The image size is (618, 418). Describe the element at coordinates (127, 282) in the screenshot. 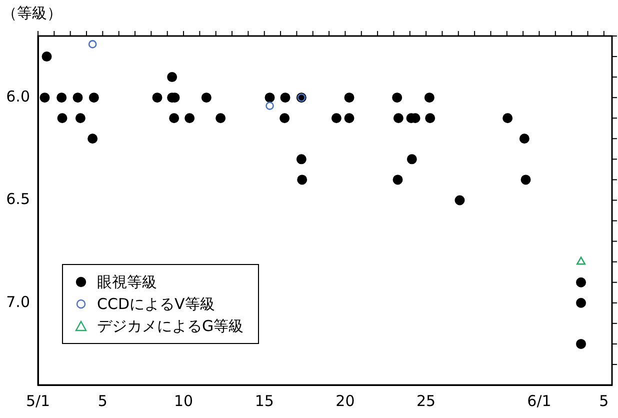

I see `legend-label: 眼視等級` at that location.